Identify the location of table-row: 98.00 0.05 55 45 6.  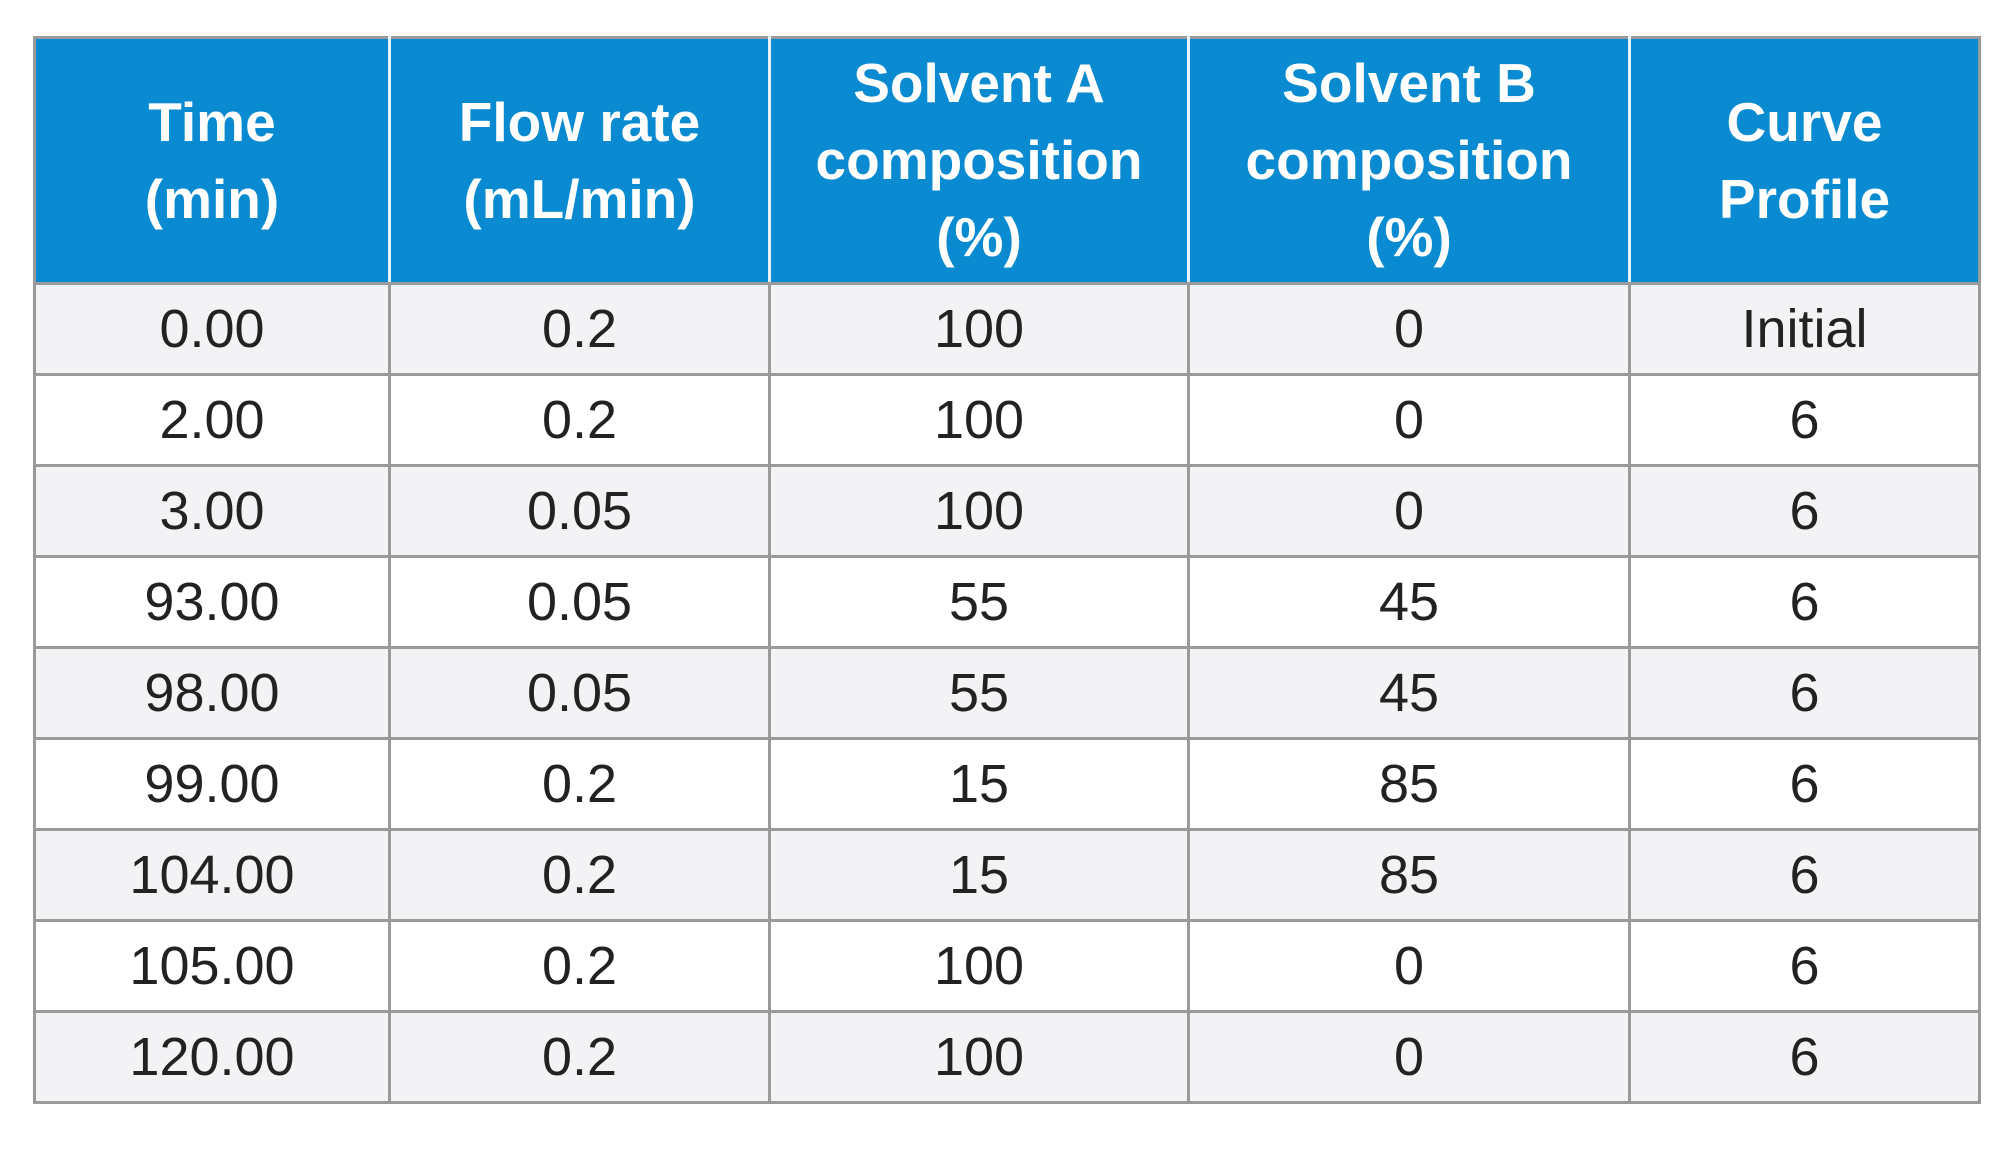
(1007, 693).